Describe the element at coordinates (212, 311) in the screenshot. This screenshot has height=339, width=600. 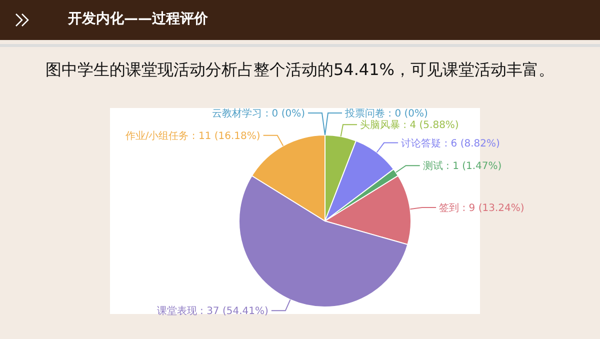
I see `slice-label: 课堂表现 : 37 (54.41%)` at that location.